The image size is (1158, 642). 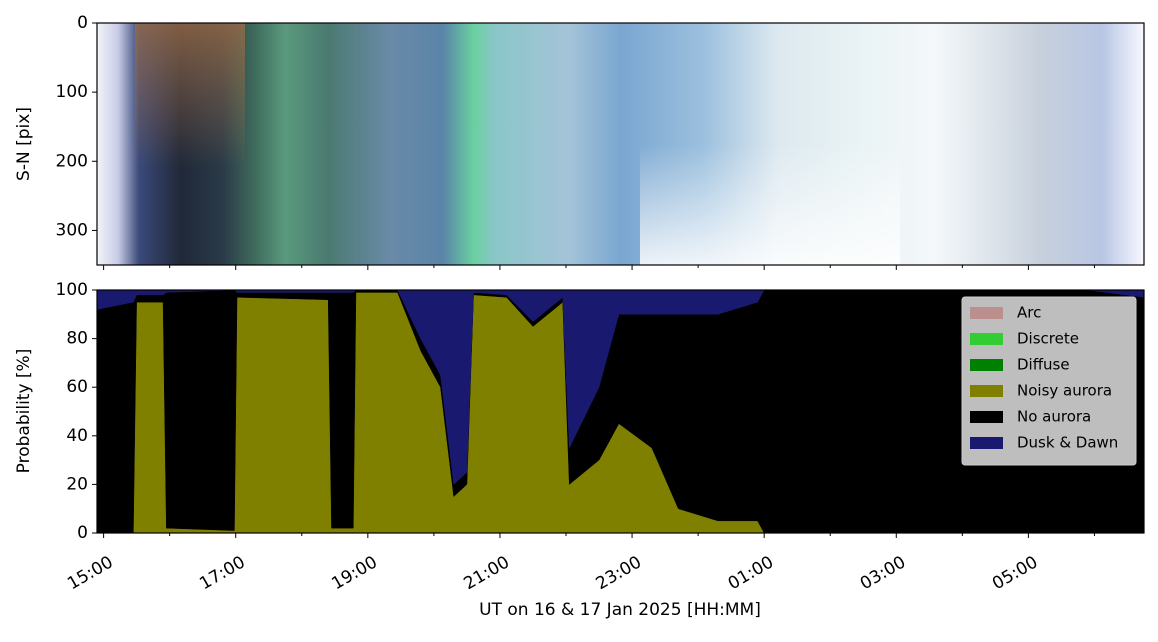 What do you see at coordinates (77, 339) in the screenshot?
I see `y-tick-label: 80` at bounding box center [77, 339].